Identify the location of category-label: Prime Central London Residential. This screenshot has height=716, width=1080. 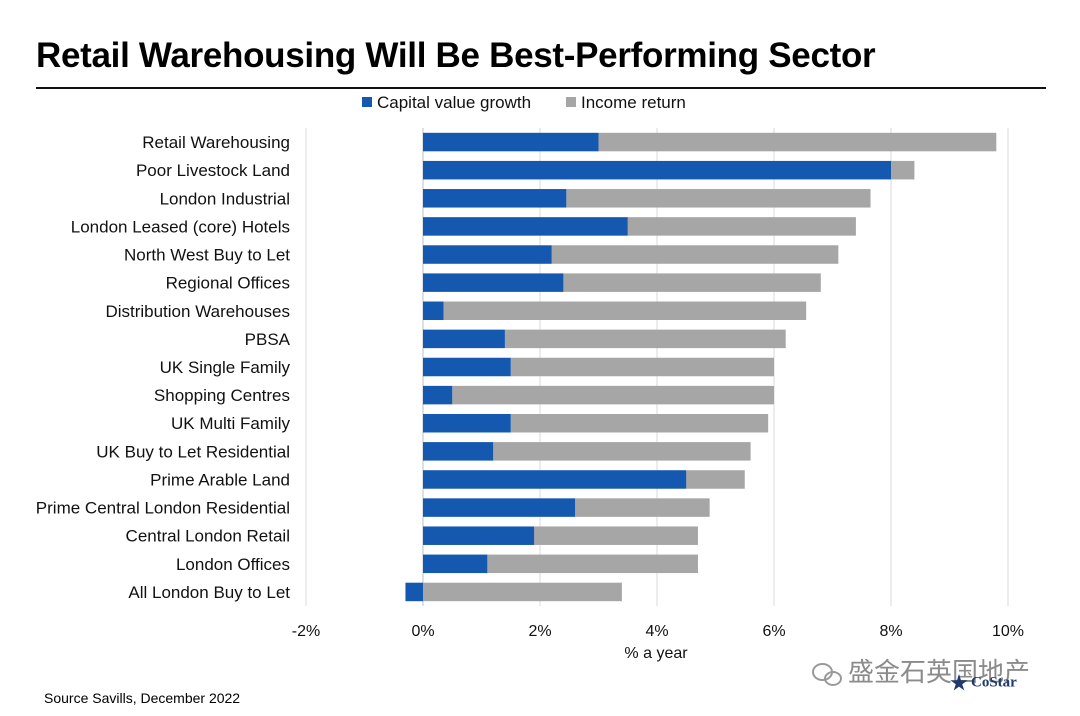
(163, 508).